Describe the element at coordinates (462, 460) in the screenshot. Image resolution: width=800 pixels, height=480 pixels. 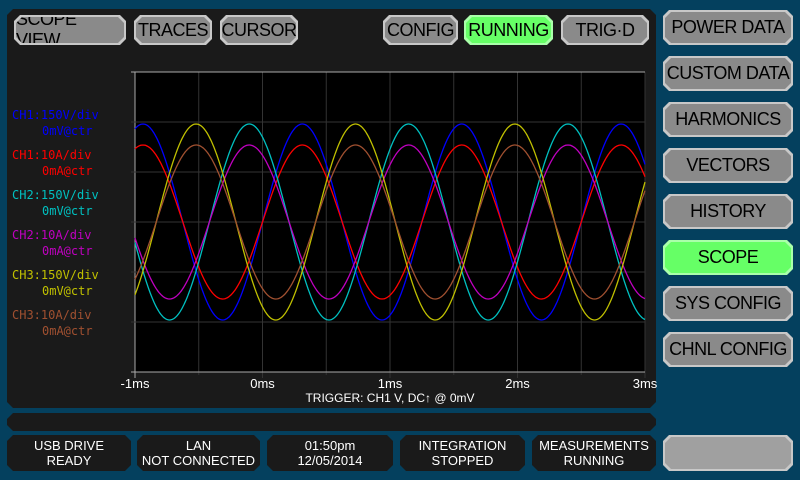
I see `integration-value: STOPPED` at that location.